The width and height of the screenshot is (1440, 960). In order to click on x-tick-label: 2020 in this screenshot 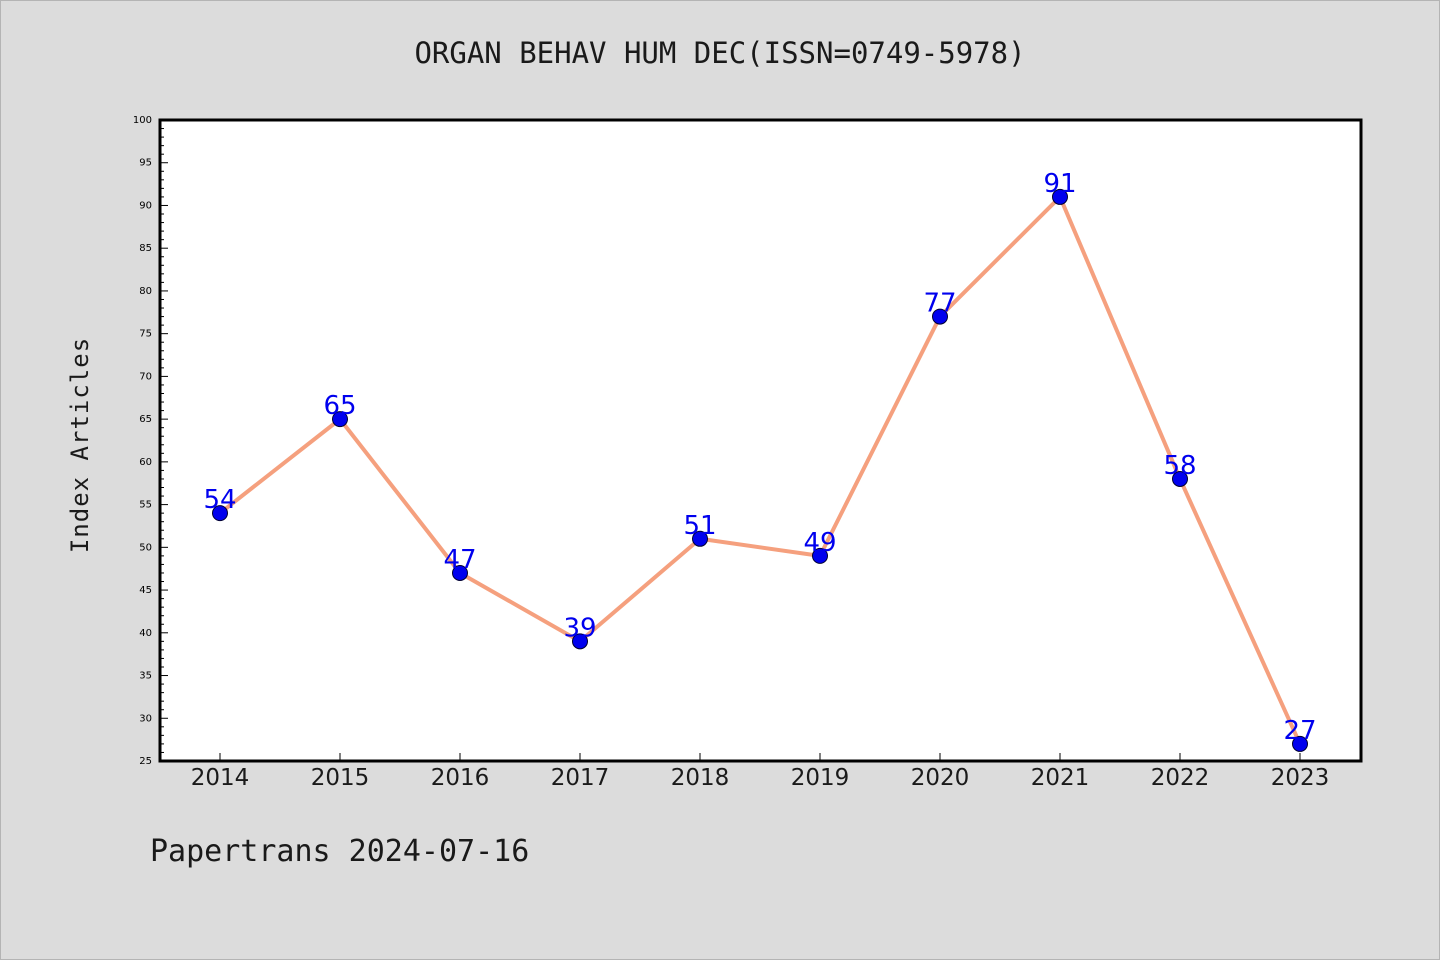, I will do `click(940, 778)`.